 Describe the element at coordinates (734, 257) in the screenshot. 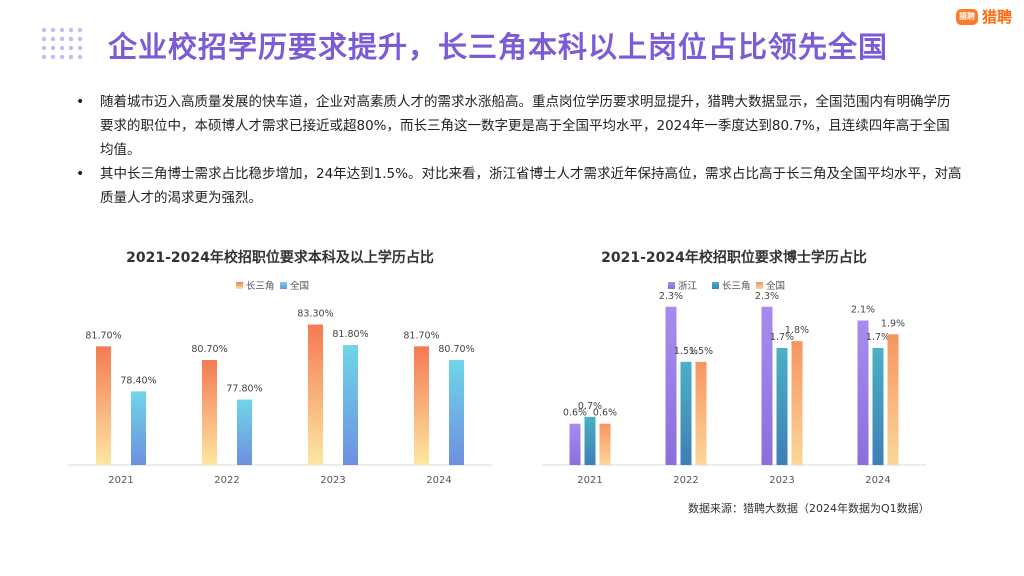

I see `chart-title: 2021-2024年校招职位要求博士学历占比` at that location.